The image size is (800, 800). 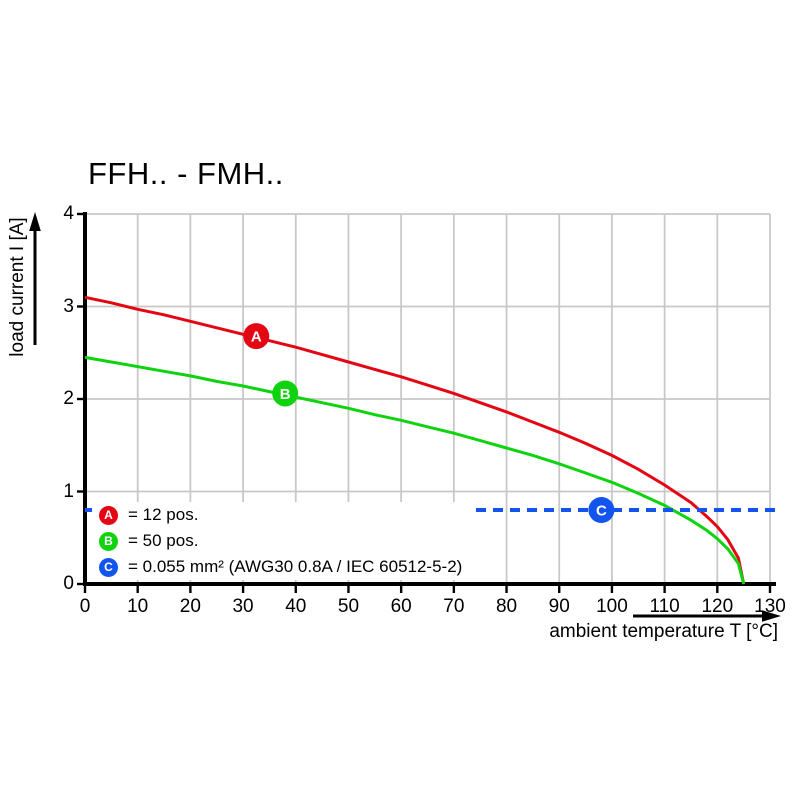 I want to click on y-tick-label: 1, so click(x=68, y=491).